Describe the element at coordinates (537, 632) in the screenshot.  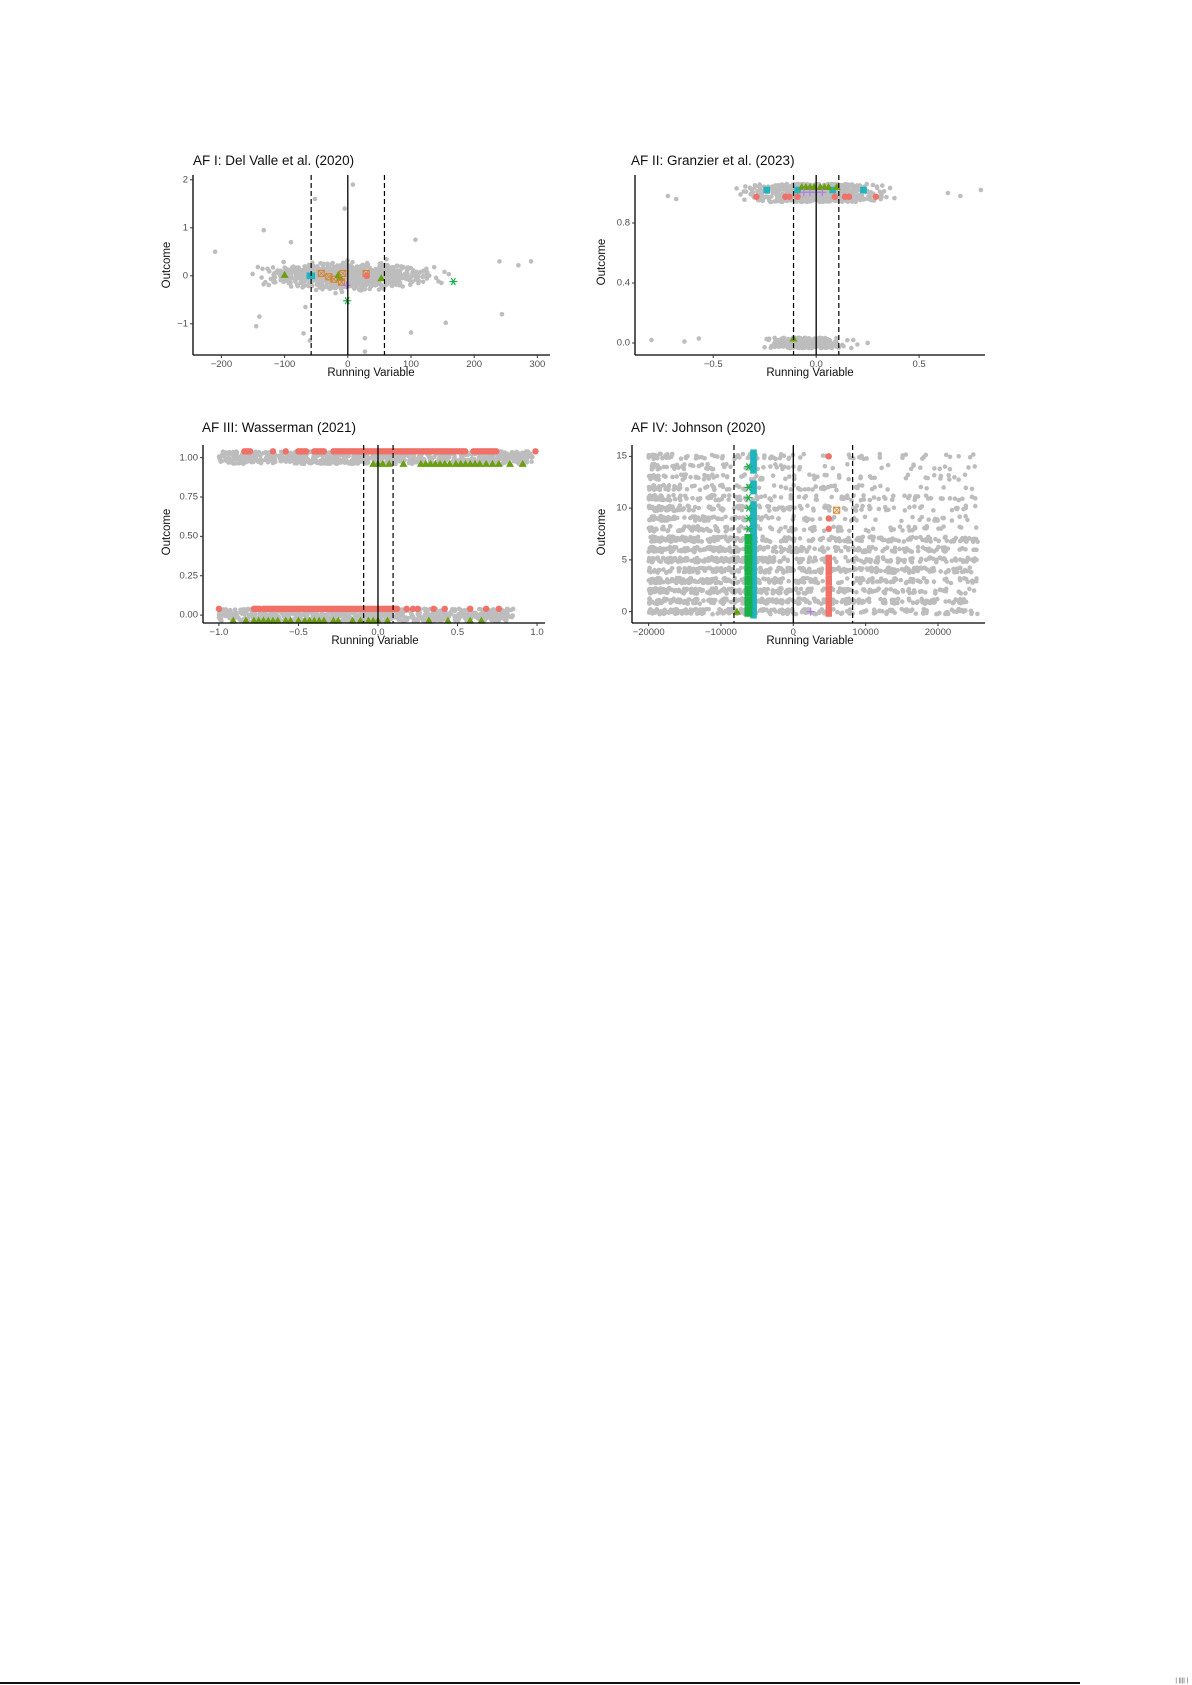
I see `x-tick-label: 1.0` at that location.